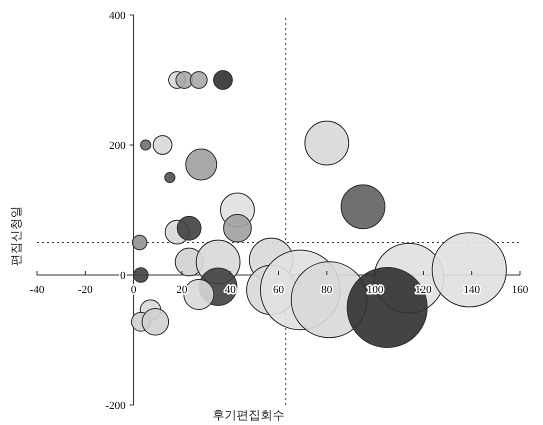  I want to click on x-tick-label: 40, so click(230, 290).